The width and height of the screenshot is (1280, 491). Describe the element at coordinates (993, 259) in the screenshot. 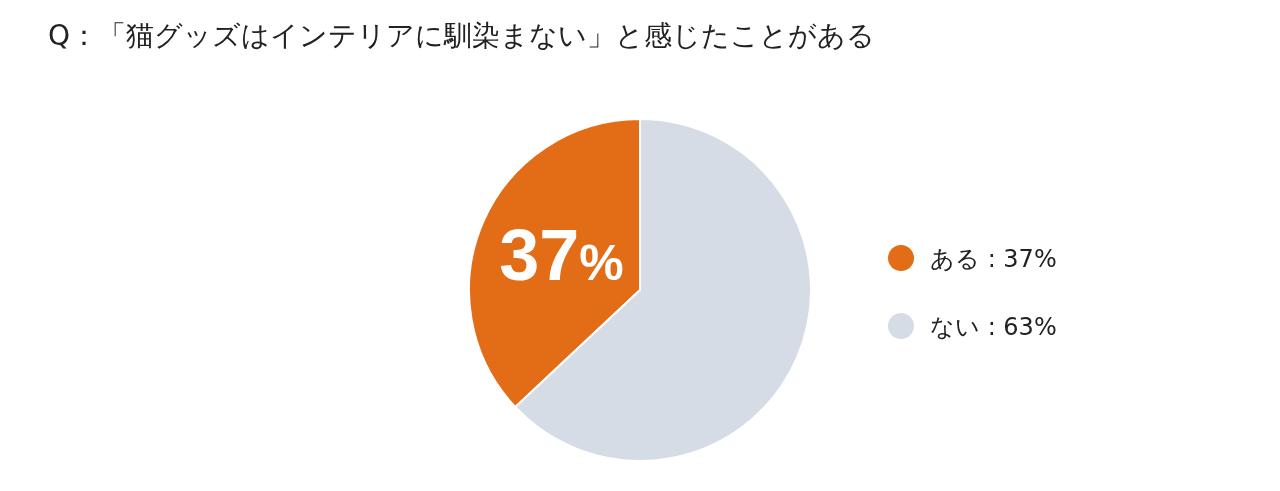

I see `legend-label: ある : 37%` at that location.